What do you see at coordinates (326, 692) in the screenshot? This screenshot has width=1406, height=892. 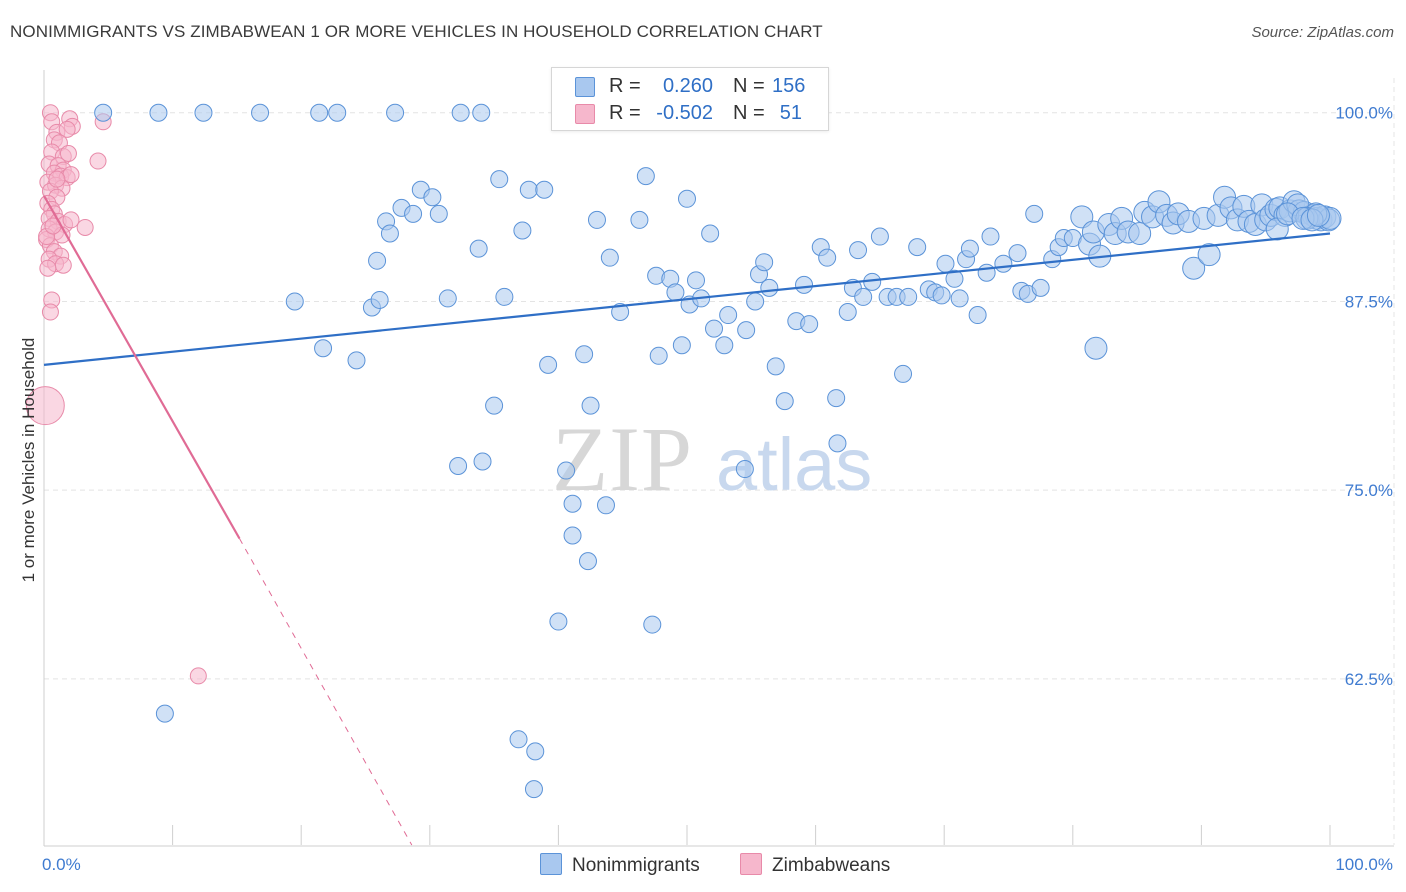 I see `zimbabweans-trend-extension` at bounding box center [326, 692].